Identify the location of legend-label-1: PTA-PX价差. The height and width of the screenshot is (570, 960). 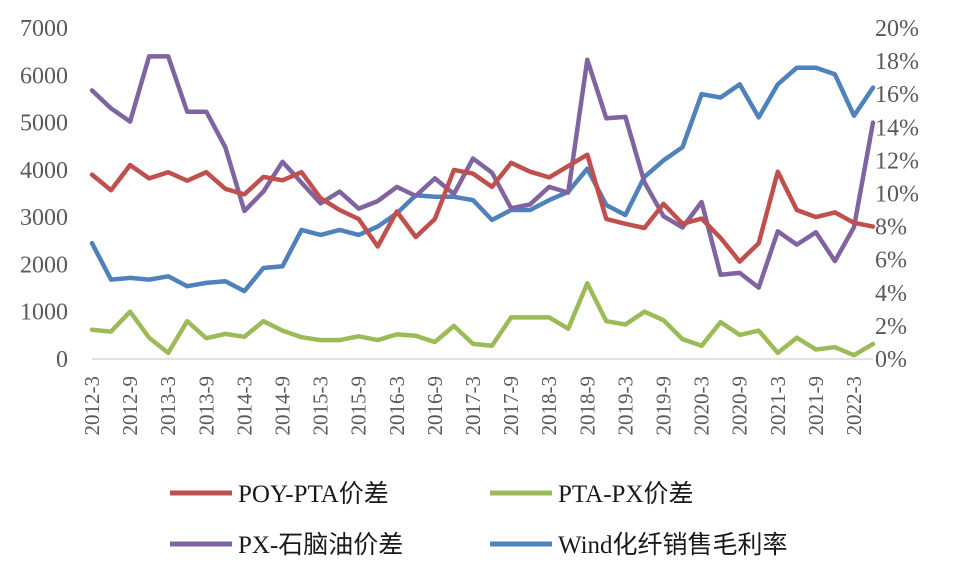
(626, 494).